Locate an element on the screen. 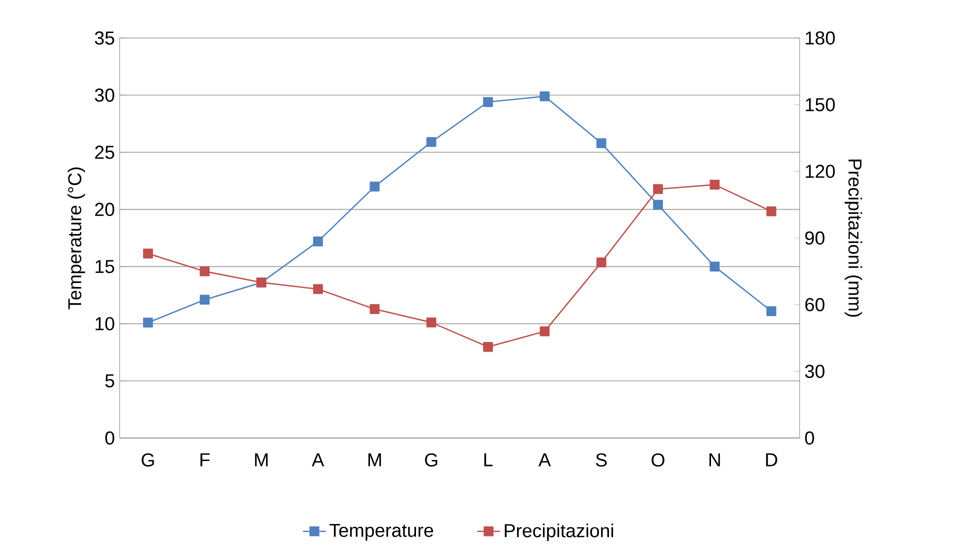 This screenshot has width=970, height=558. y2-tick-label: 180 is located at coordinates (820, 38).